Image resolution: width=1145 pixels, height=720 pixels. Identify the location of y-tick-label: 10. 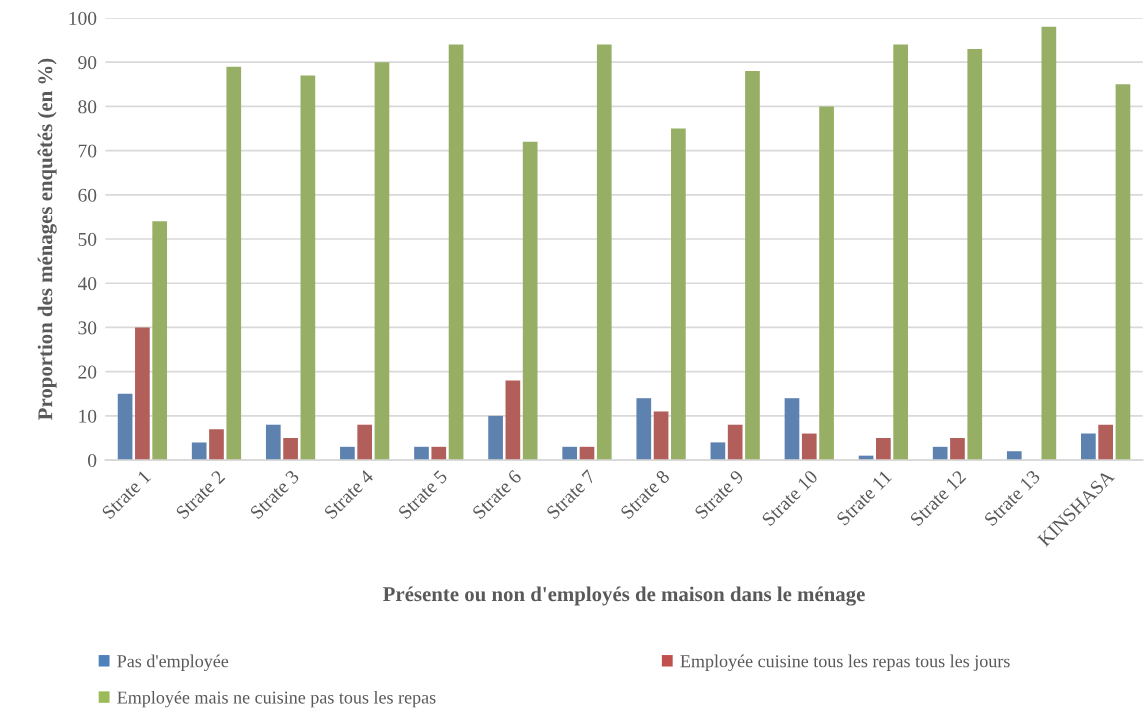
(88, 416).